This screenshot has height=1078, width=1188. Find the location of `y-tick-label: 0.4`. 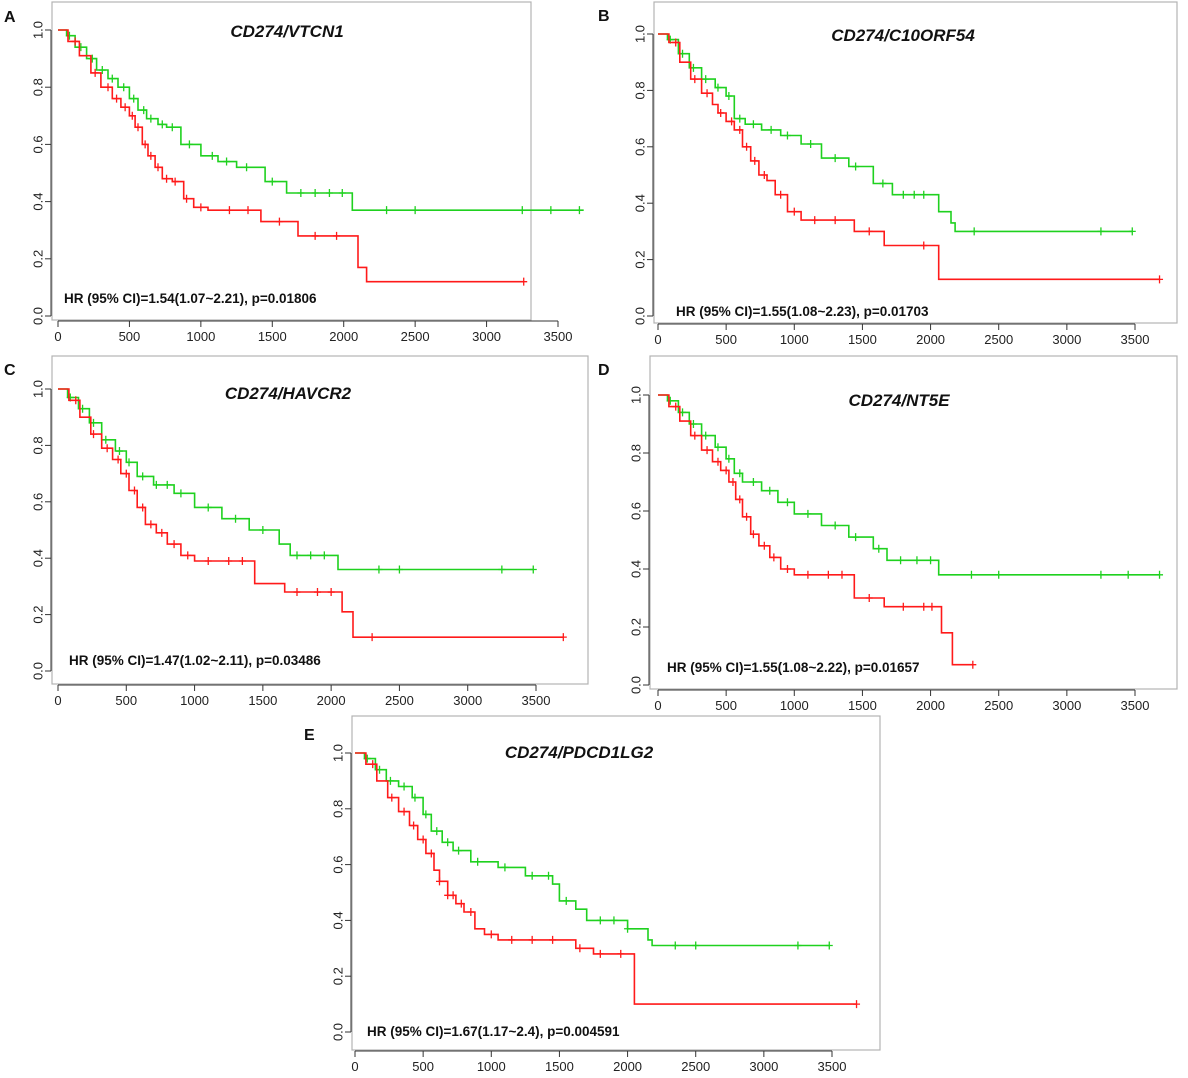

y-tick-label: 0.4 is located at coordinates (37, 202).